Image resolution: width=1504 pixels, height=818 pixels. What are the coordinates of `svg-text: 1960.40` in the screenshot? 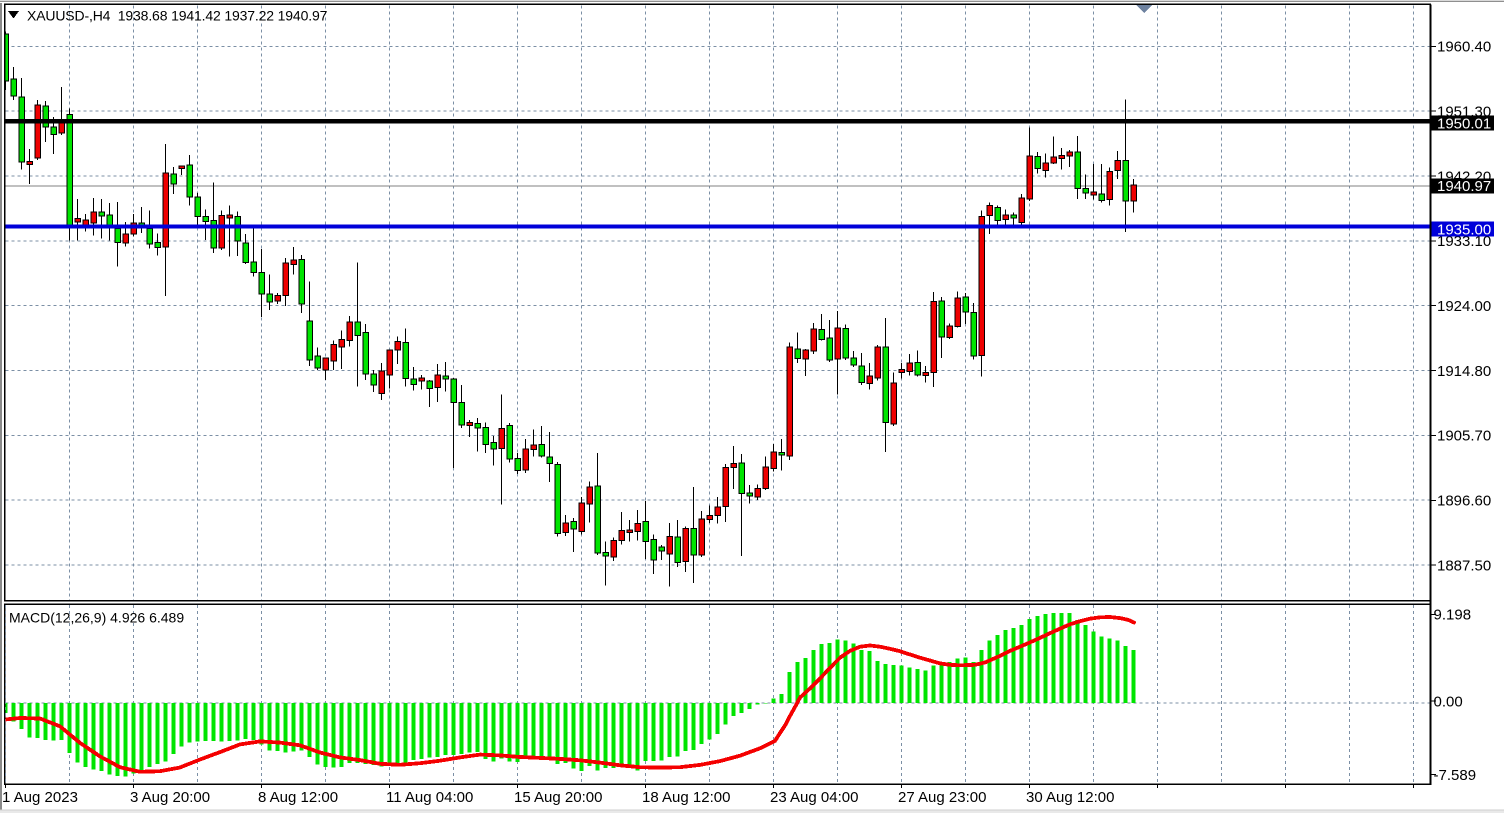 It's located at (1464, 47).